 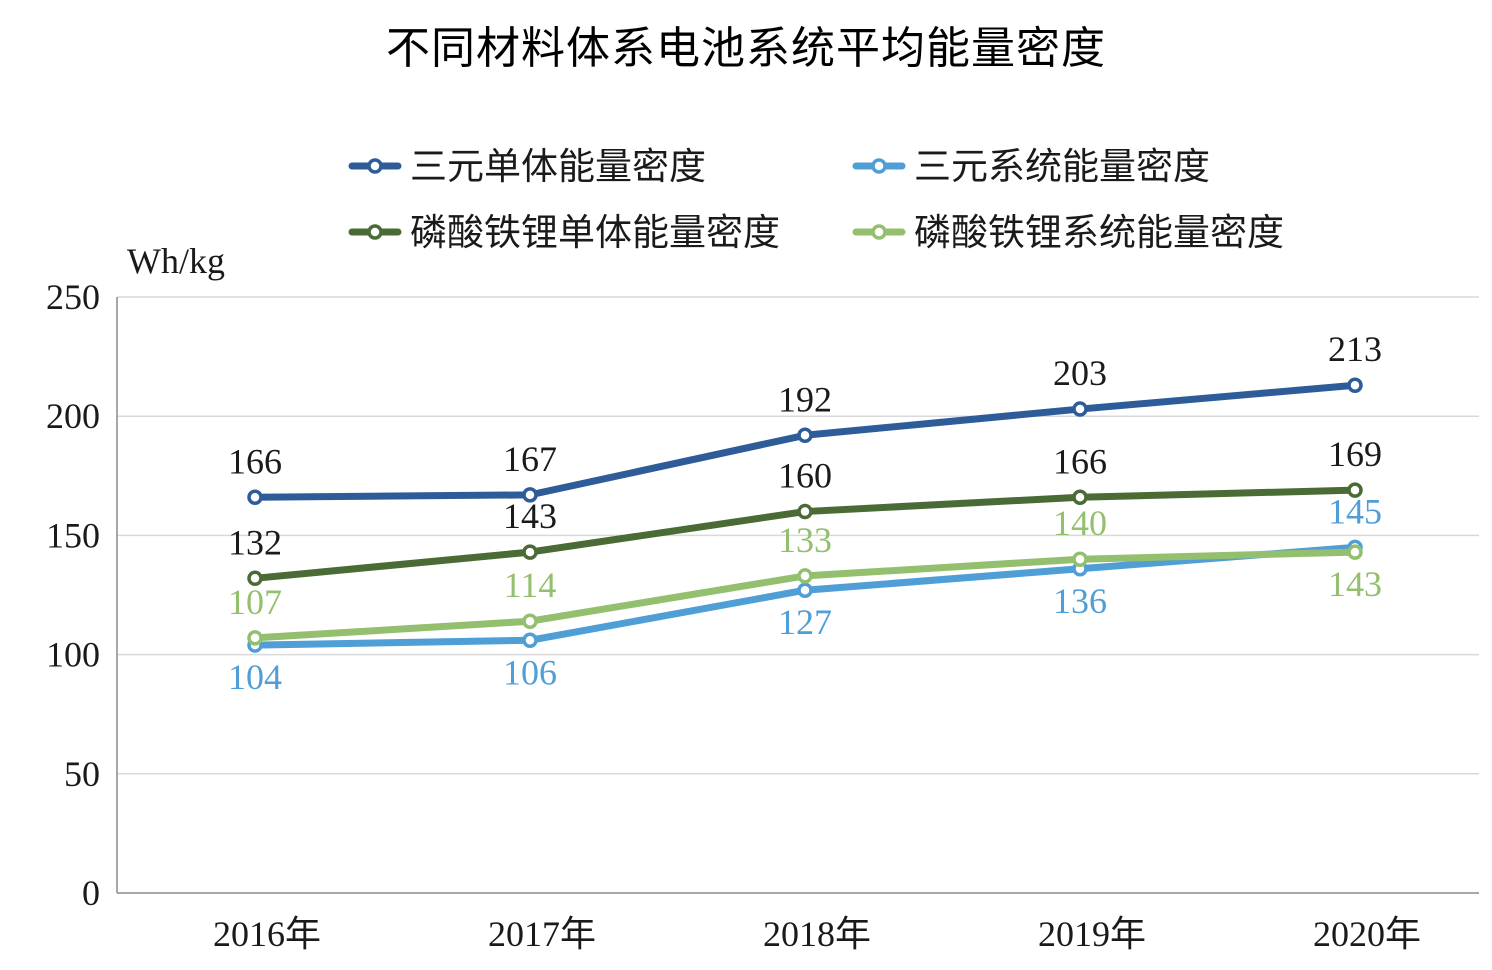 I want to click on data-label: 136, so click(x=1080, y=601).